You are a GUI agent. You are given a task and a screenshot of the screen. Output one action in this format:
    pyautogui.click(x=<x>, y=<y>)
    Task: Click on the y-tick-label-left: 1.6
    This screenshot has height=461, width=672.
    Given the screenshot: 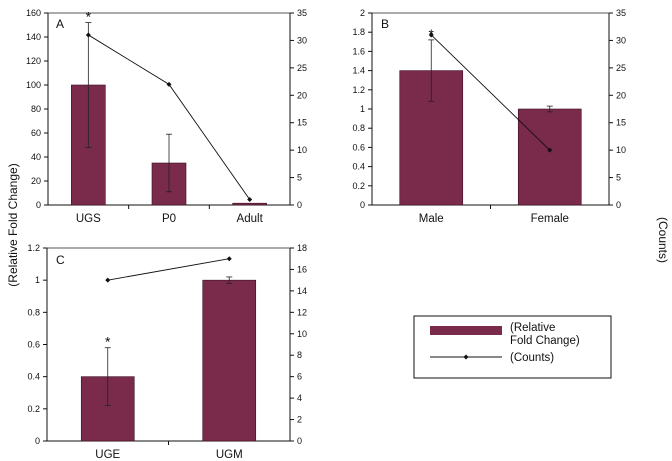 What is the action you would take?
    pyautogui.click(x=358, y=51)
    